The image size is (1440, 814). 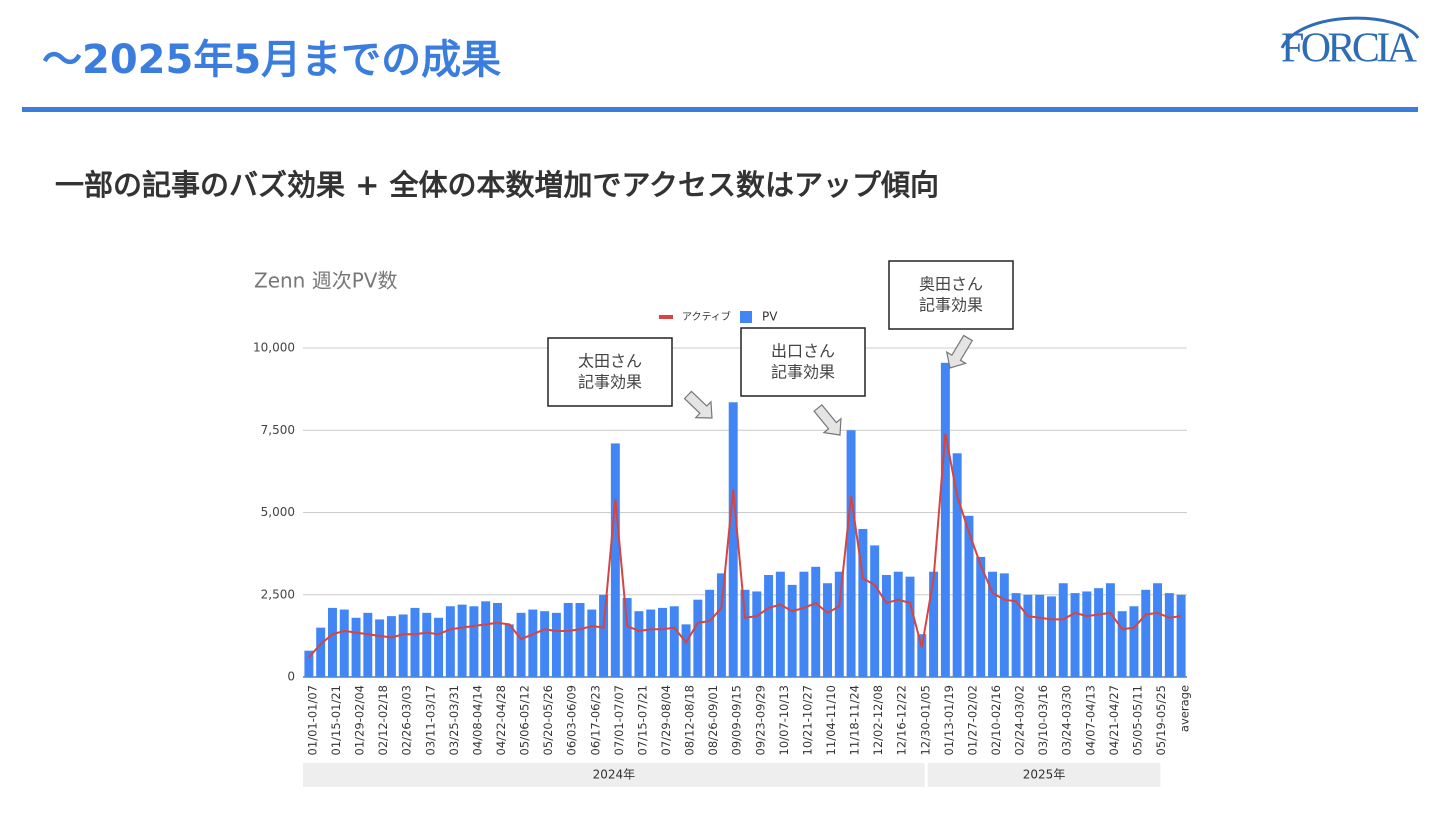 What do you see at coordinates (925, 720) in the screenshot?
I see `x-tick-label: 12/30-01/05` at bounding box center [925, 720].